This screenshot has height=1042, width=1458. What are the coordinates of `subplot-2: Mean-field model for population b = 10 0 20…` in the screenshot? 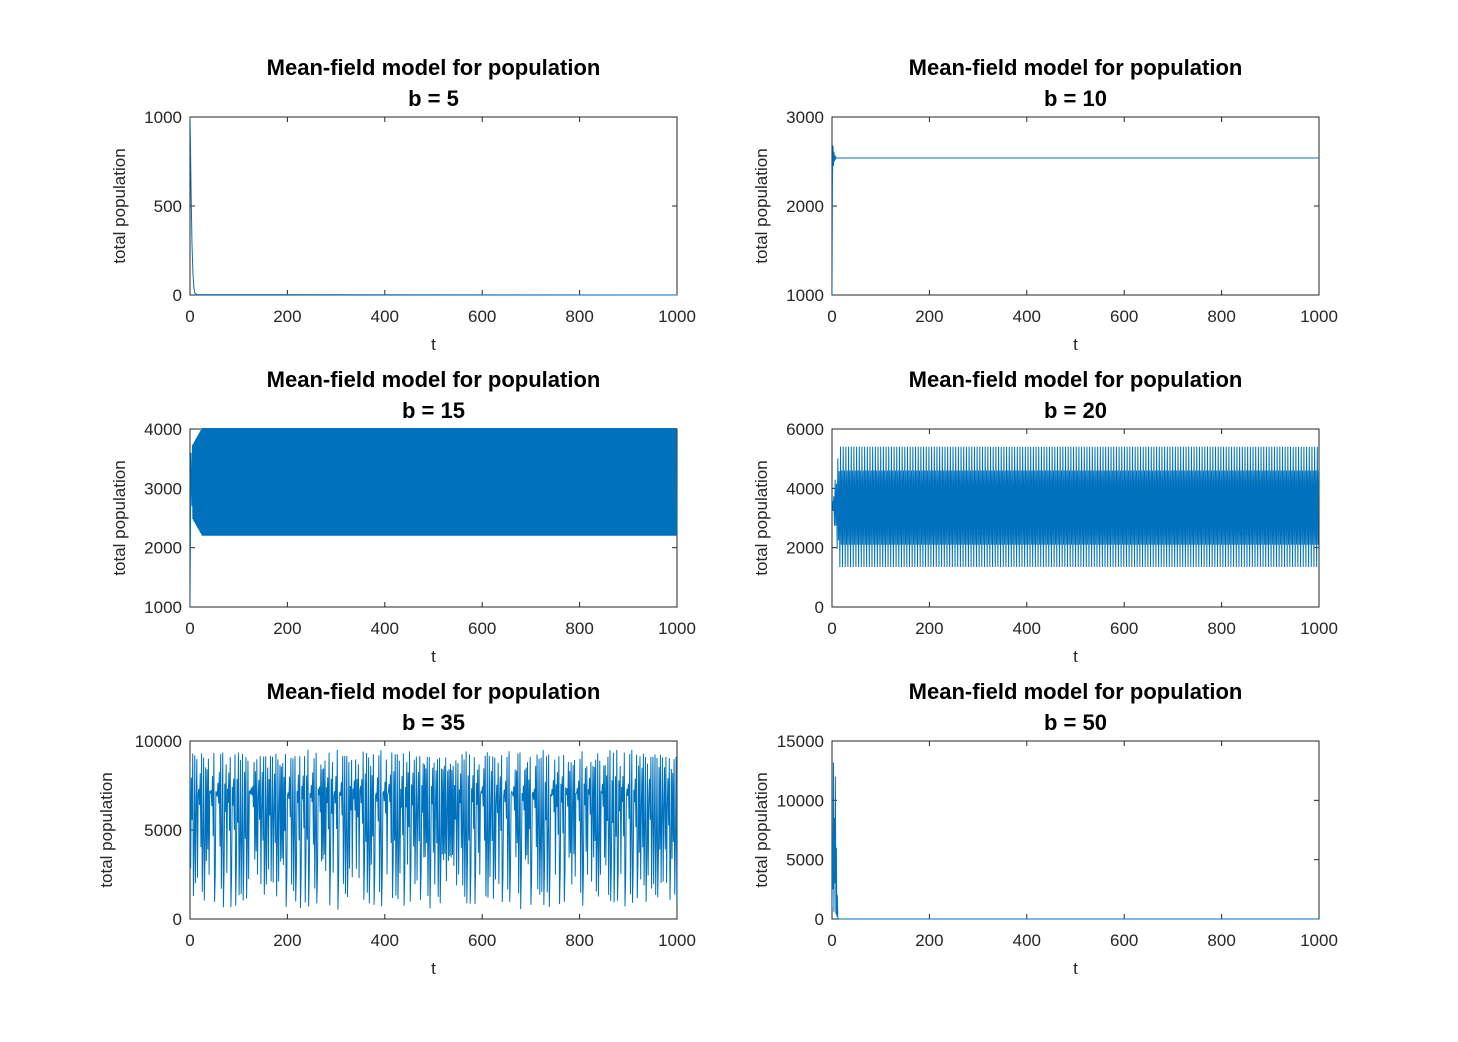 It's located at (1045, 204).